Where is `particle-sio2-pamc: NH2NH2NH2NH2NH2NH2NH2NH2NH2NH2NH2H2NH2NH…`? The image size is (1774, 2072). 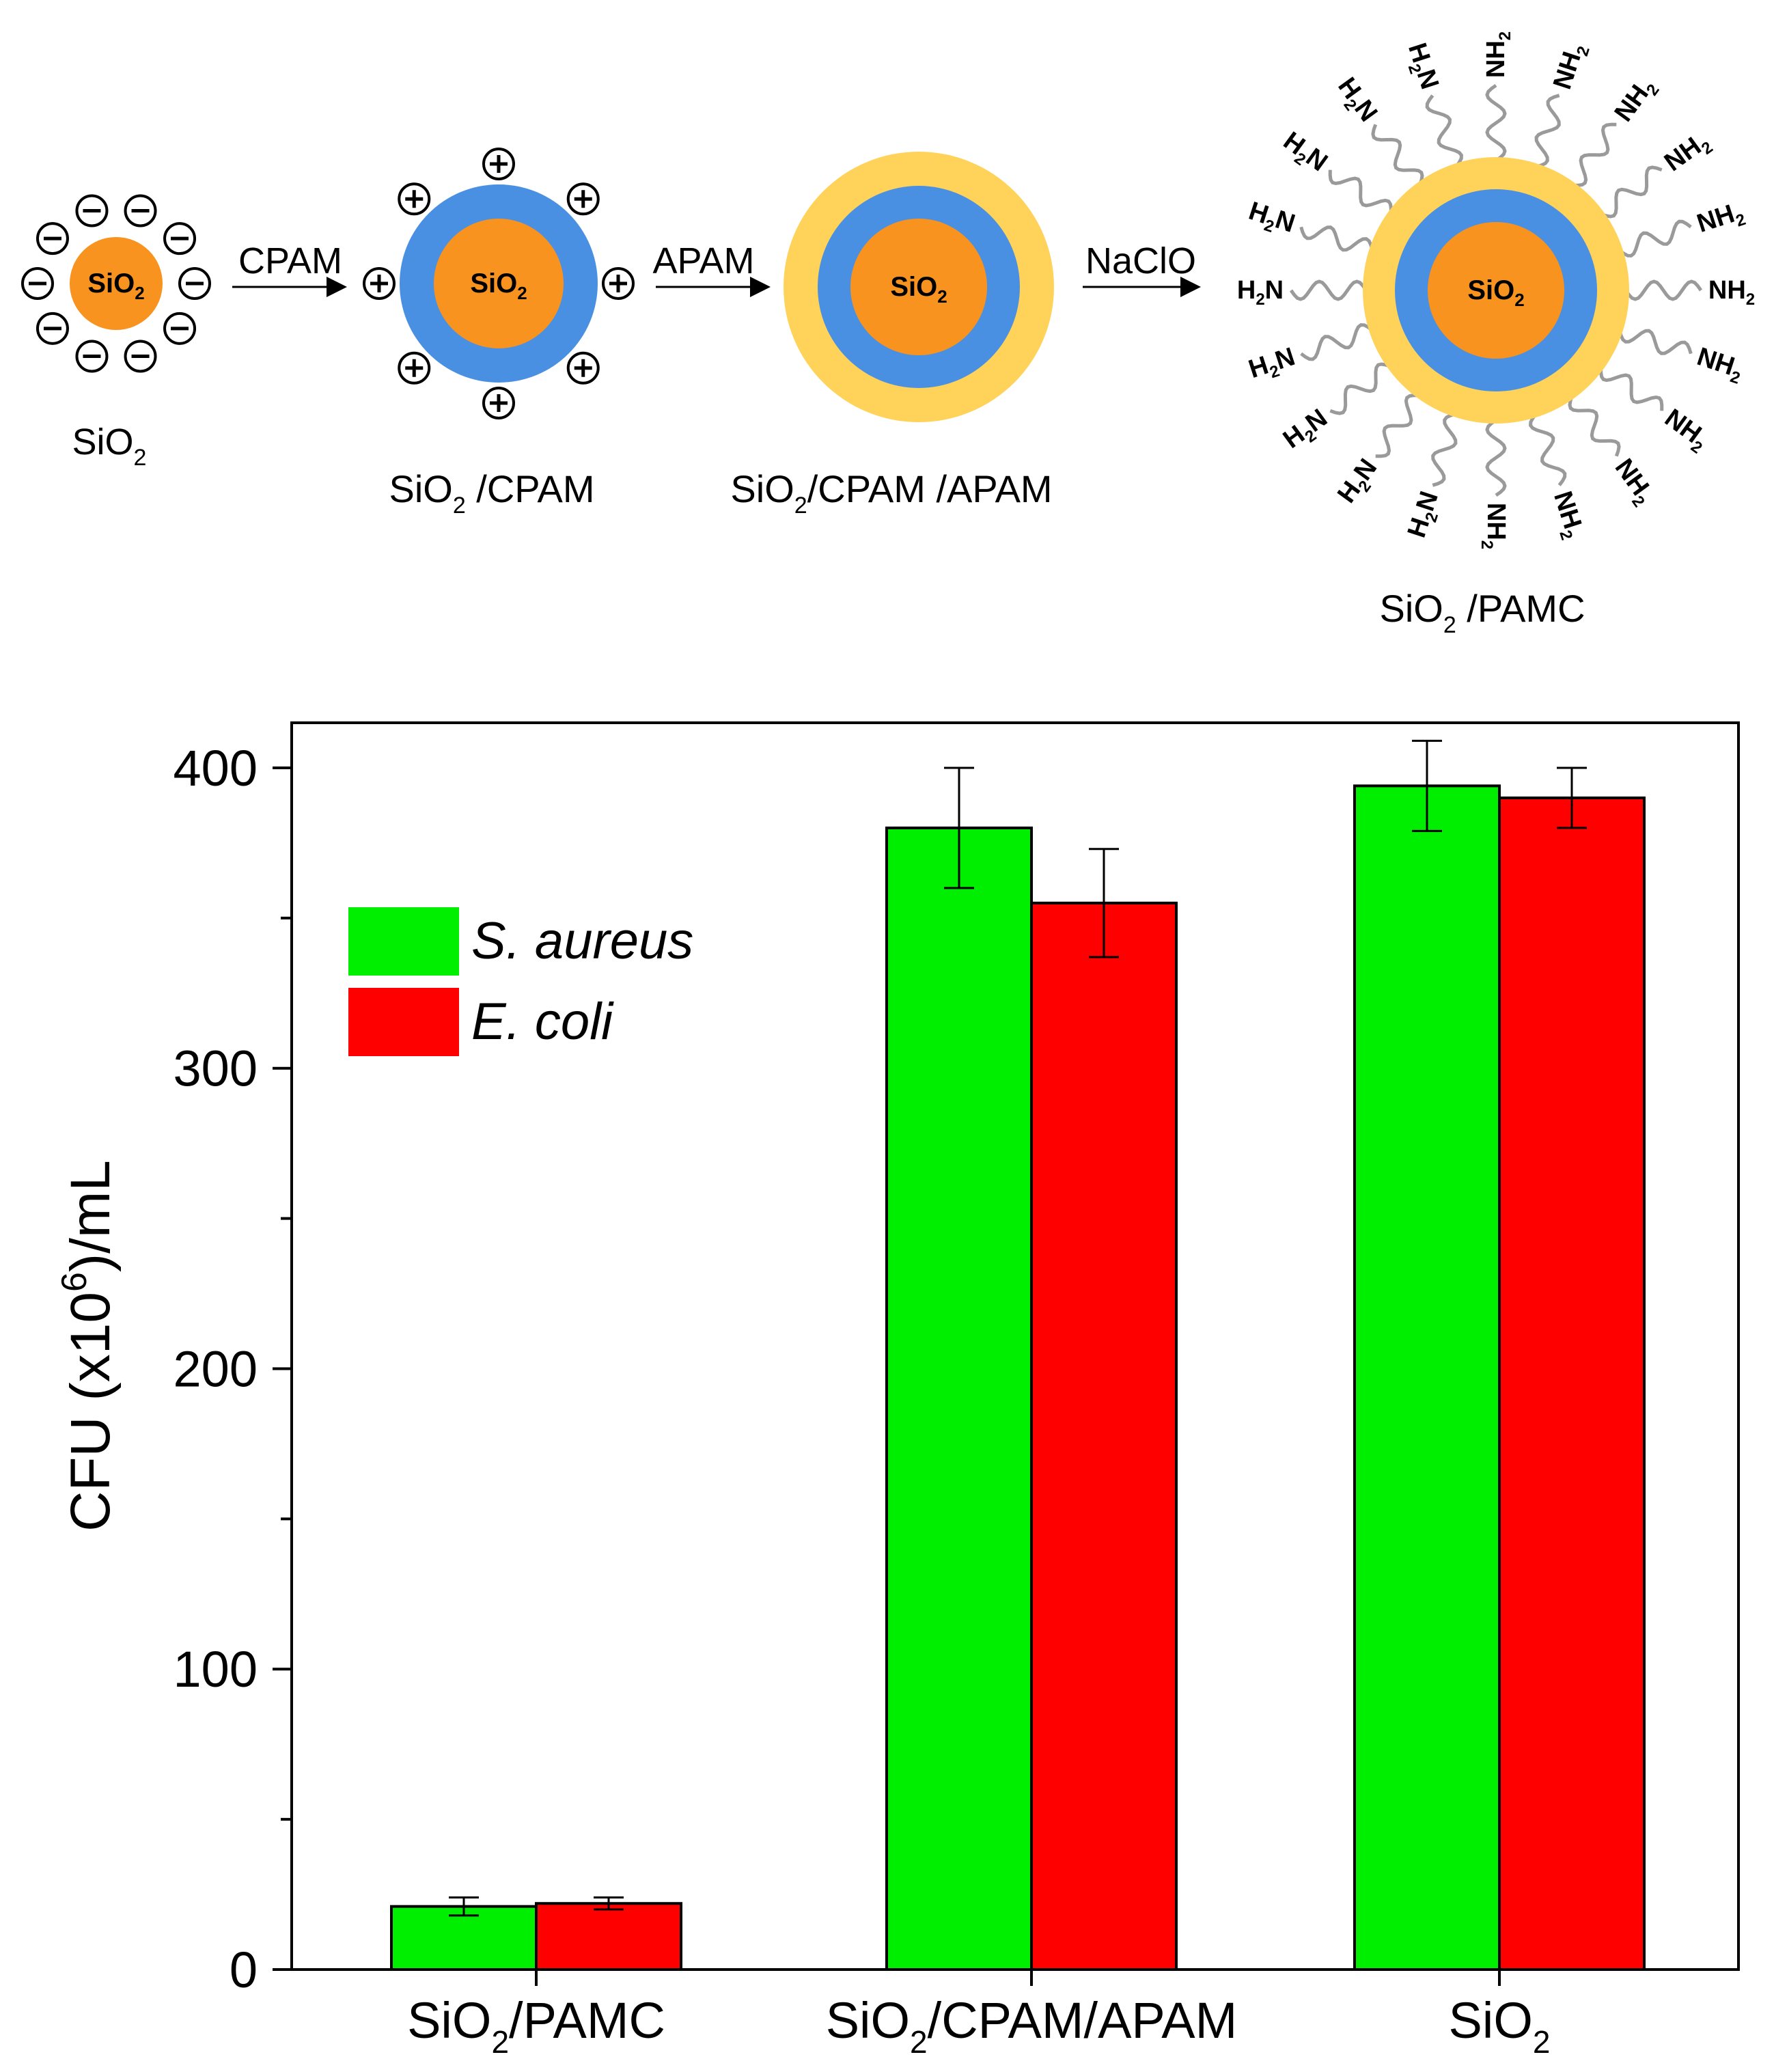 particle-sio2-pamc: NH2NH2NH2NH2NH2NH2NH2NH2NH2NH2NH2H2NH2NH… is located at coordinates (1496, 334).